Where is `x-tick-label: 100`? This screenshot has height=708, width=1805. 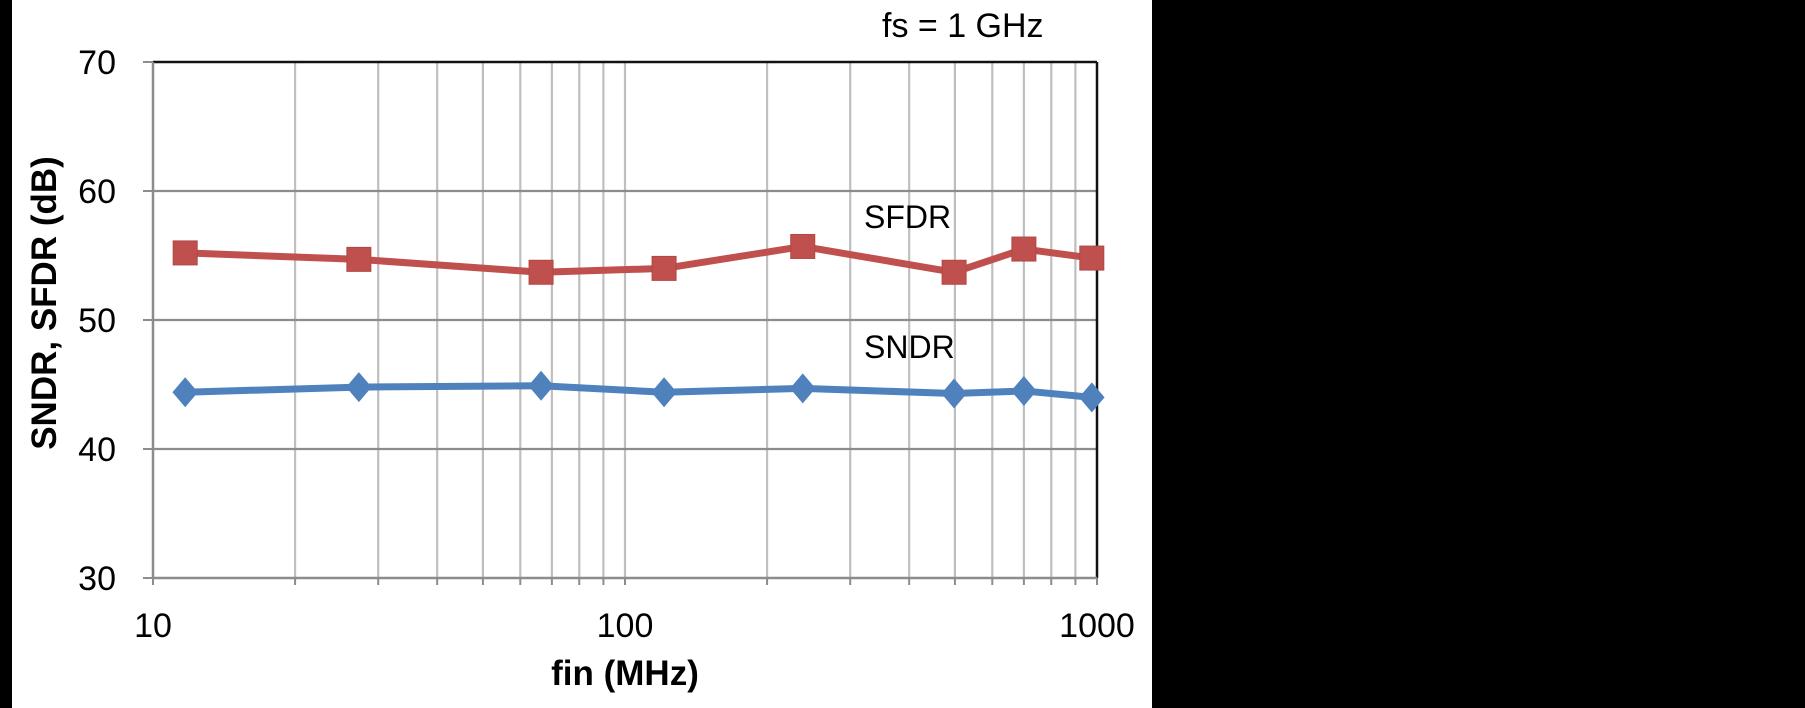 x-tick-label: 100 is located at coordinates (625, 626).